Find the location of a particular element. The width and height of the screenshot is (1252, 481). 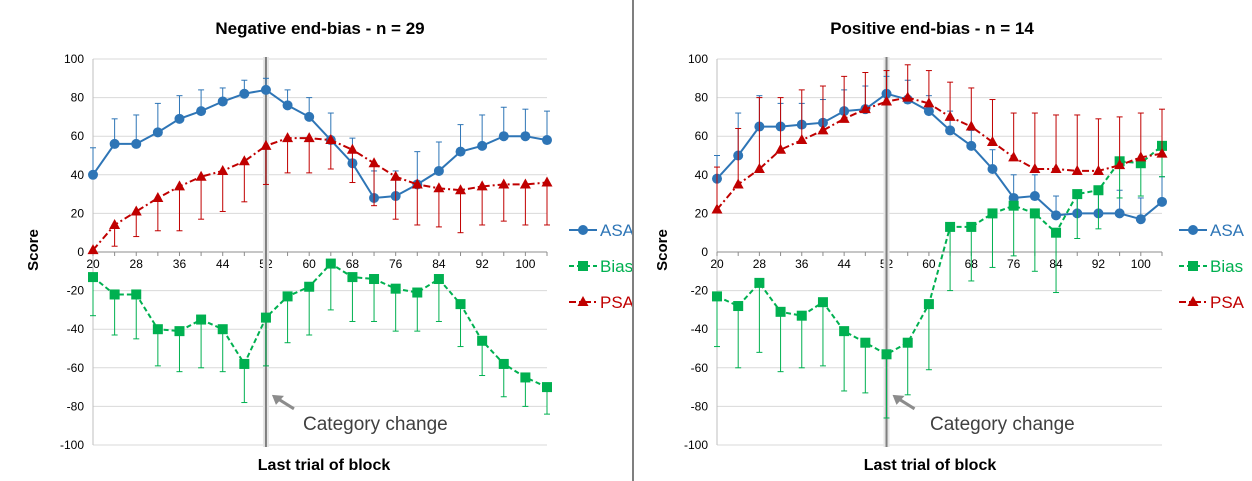

legend-label: PSA is located at coordinates (617, 302).